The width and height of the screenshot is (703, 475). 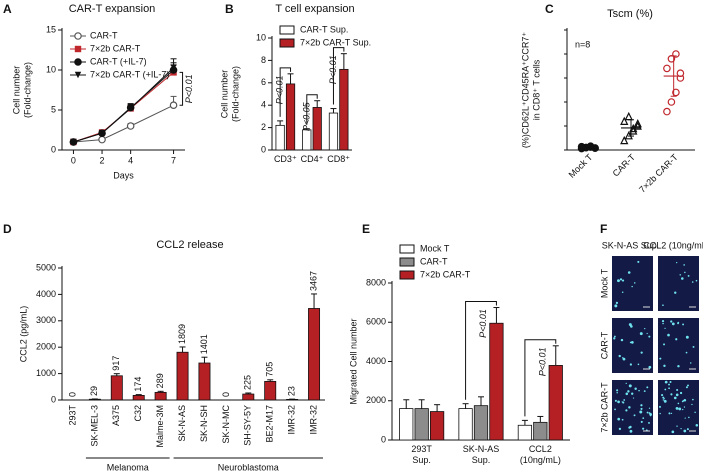 I want to click on x-tick-label: SK-MEL-3, so click(x=94, y=426).